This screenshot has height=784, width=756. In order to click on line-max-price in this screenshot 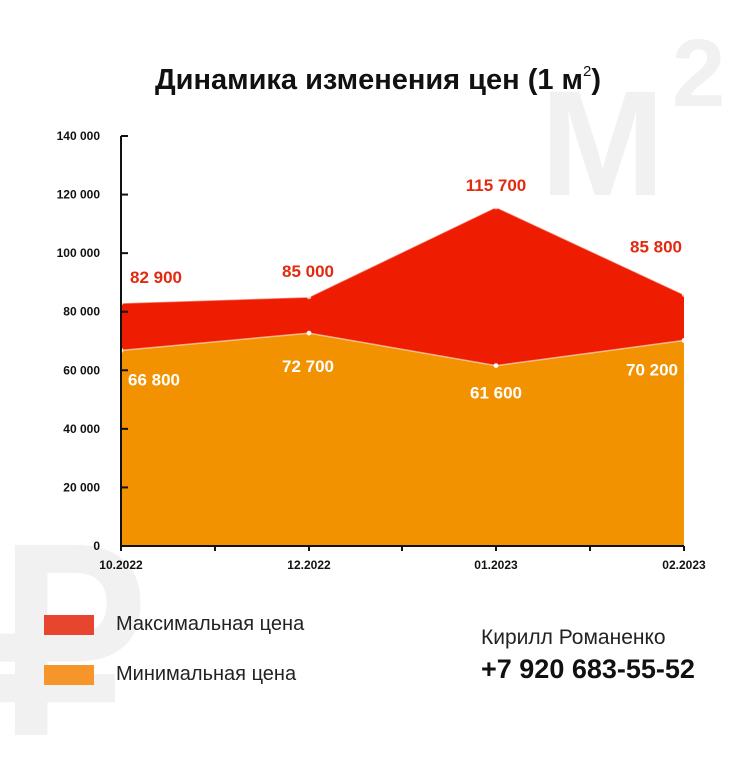, I will do `click(402, 255)`.